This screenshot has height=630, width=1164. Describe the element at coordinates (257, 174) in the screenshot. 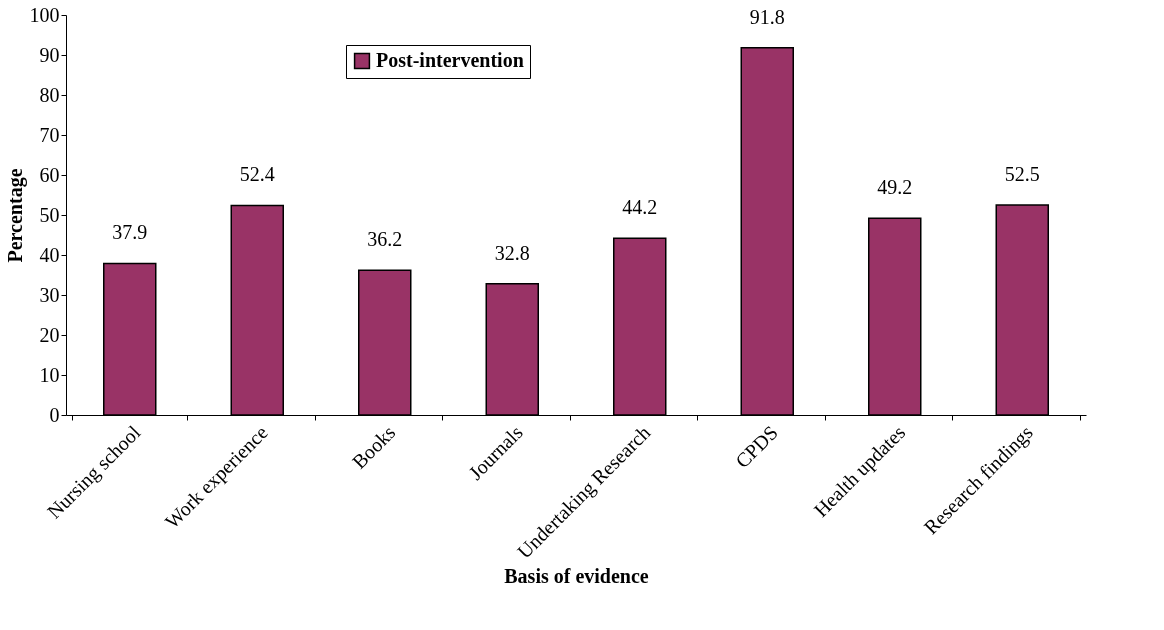

I see `data-label: 52.4` at that location.